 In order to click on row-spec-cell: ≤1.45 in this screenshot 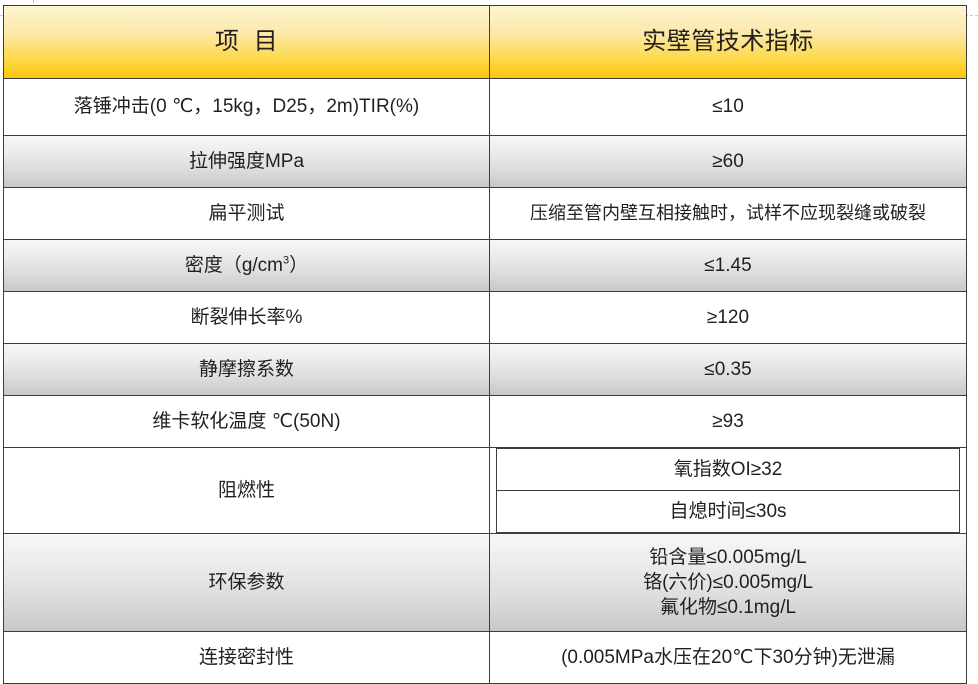, I will do `click(728, 265)`.